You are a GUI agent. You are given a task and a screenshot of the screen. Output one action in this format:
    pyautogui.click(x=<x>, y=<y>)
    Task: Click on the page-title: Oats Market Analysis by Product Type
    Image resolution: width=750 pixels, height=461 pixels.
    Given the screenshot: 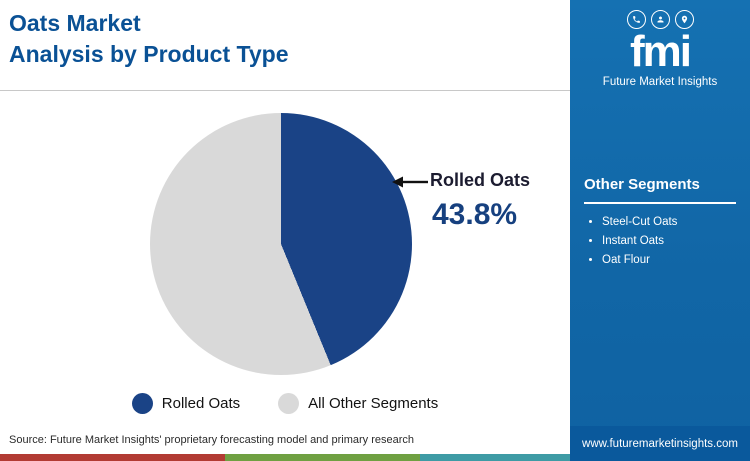 What is the action you would take?
    pyautogui.click(x=148, y=39)
    